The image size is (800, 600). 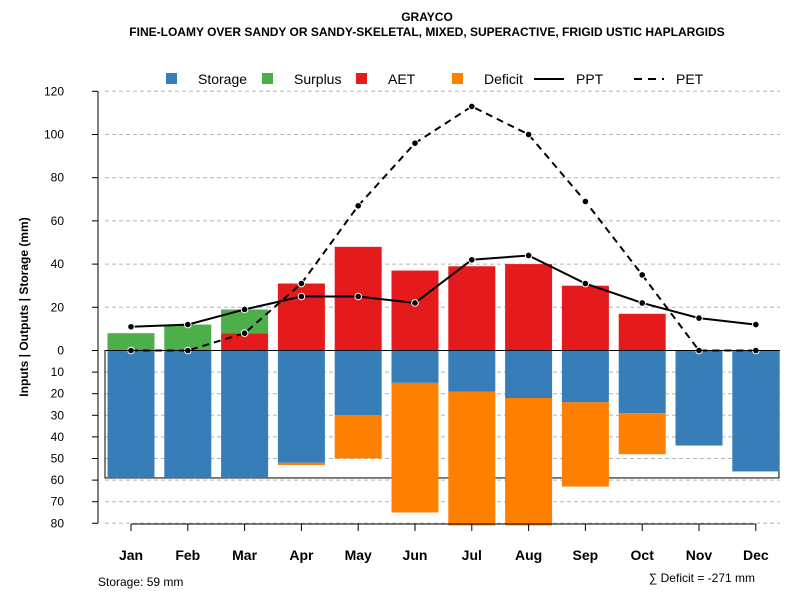 I want to click on x-tick-label-dec: Dec, so click(x=756, y=555).